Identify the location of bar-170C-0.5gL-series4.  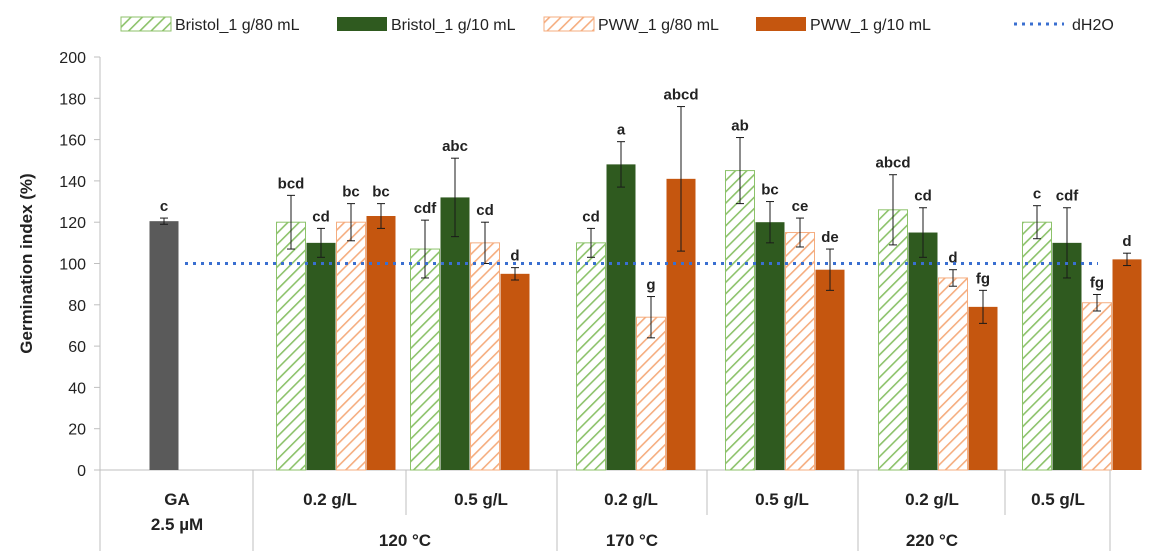
(830, 369).